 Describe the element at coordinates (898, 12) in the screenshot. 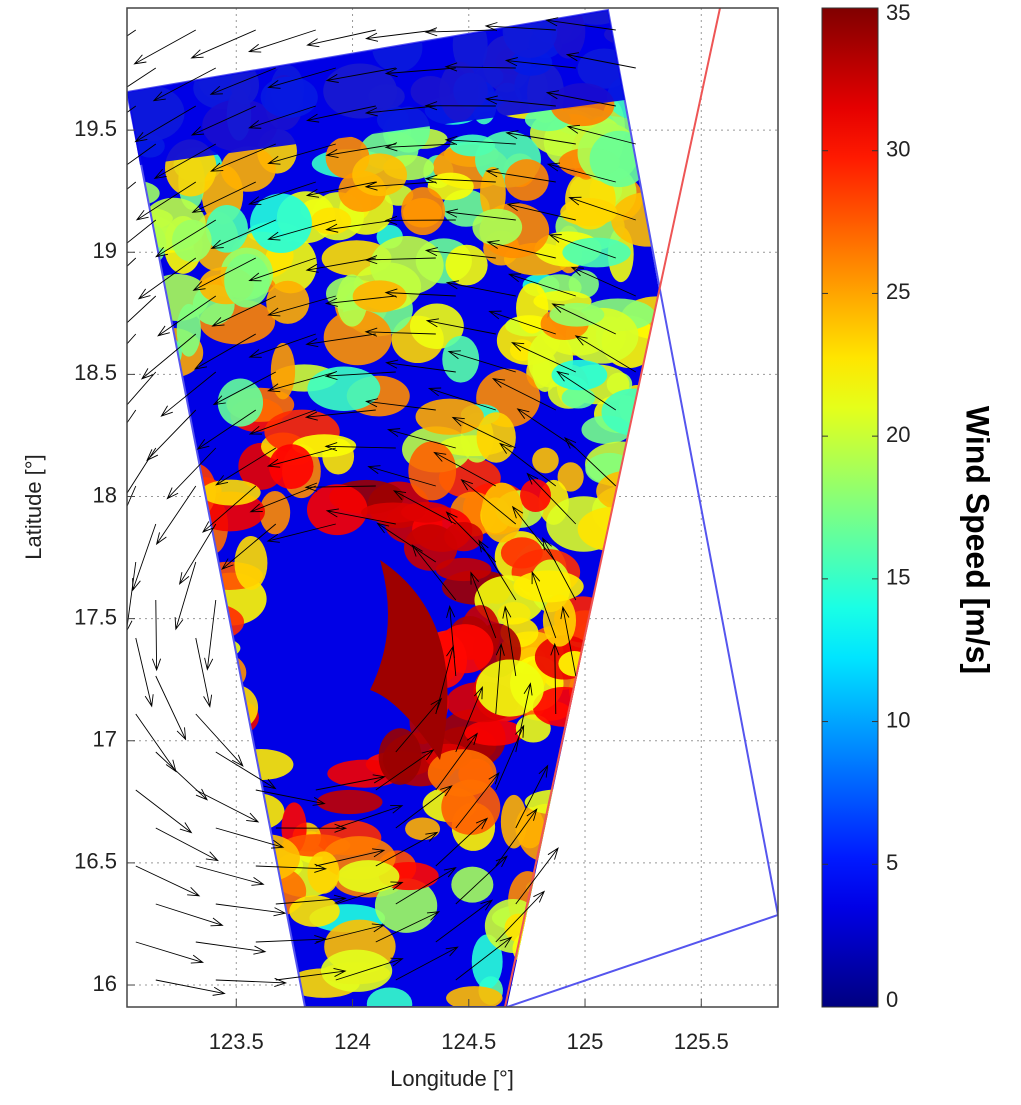

I see `colorbar-tick-label: 35` at that location.